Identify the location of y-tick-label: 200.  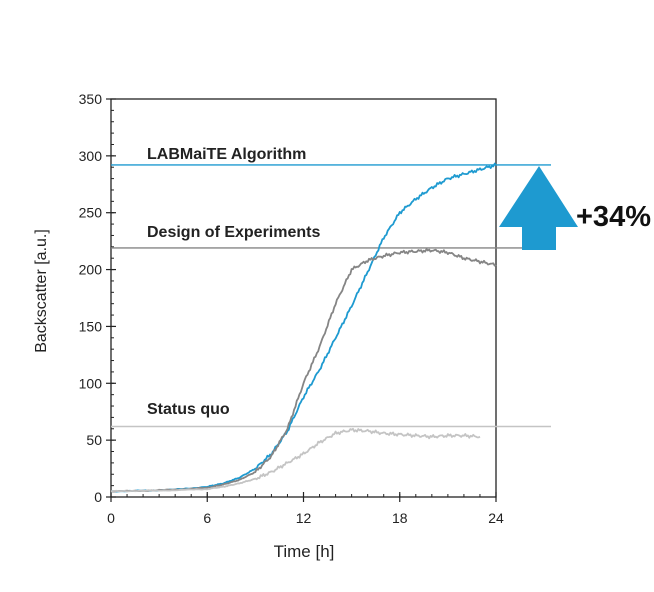
(91, 270).